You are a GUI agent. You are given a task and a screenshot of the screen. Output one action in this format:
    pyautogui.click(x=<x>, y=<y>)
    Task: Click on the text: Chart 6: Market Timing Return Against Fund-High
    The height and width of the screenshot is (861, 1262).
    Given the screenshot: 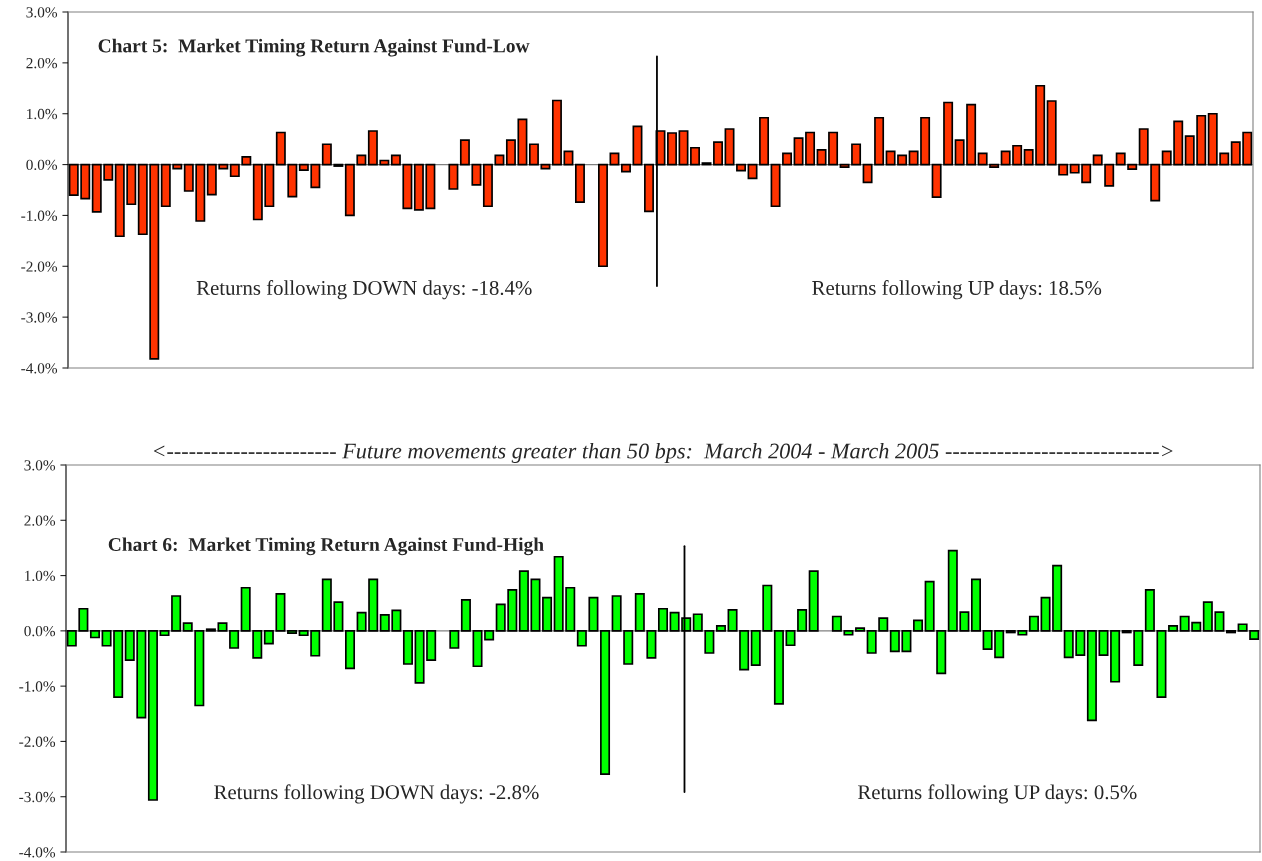 What is the action you would take?
    pyautogui.click(x=326, y=546)
    